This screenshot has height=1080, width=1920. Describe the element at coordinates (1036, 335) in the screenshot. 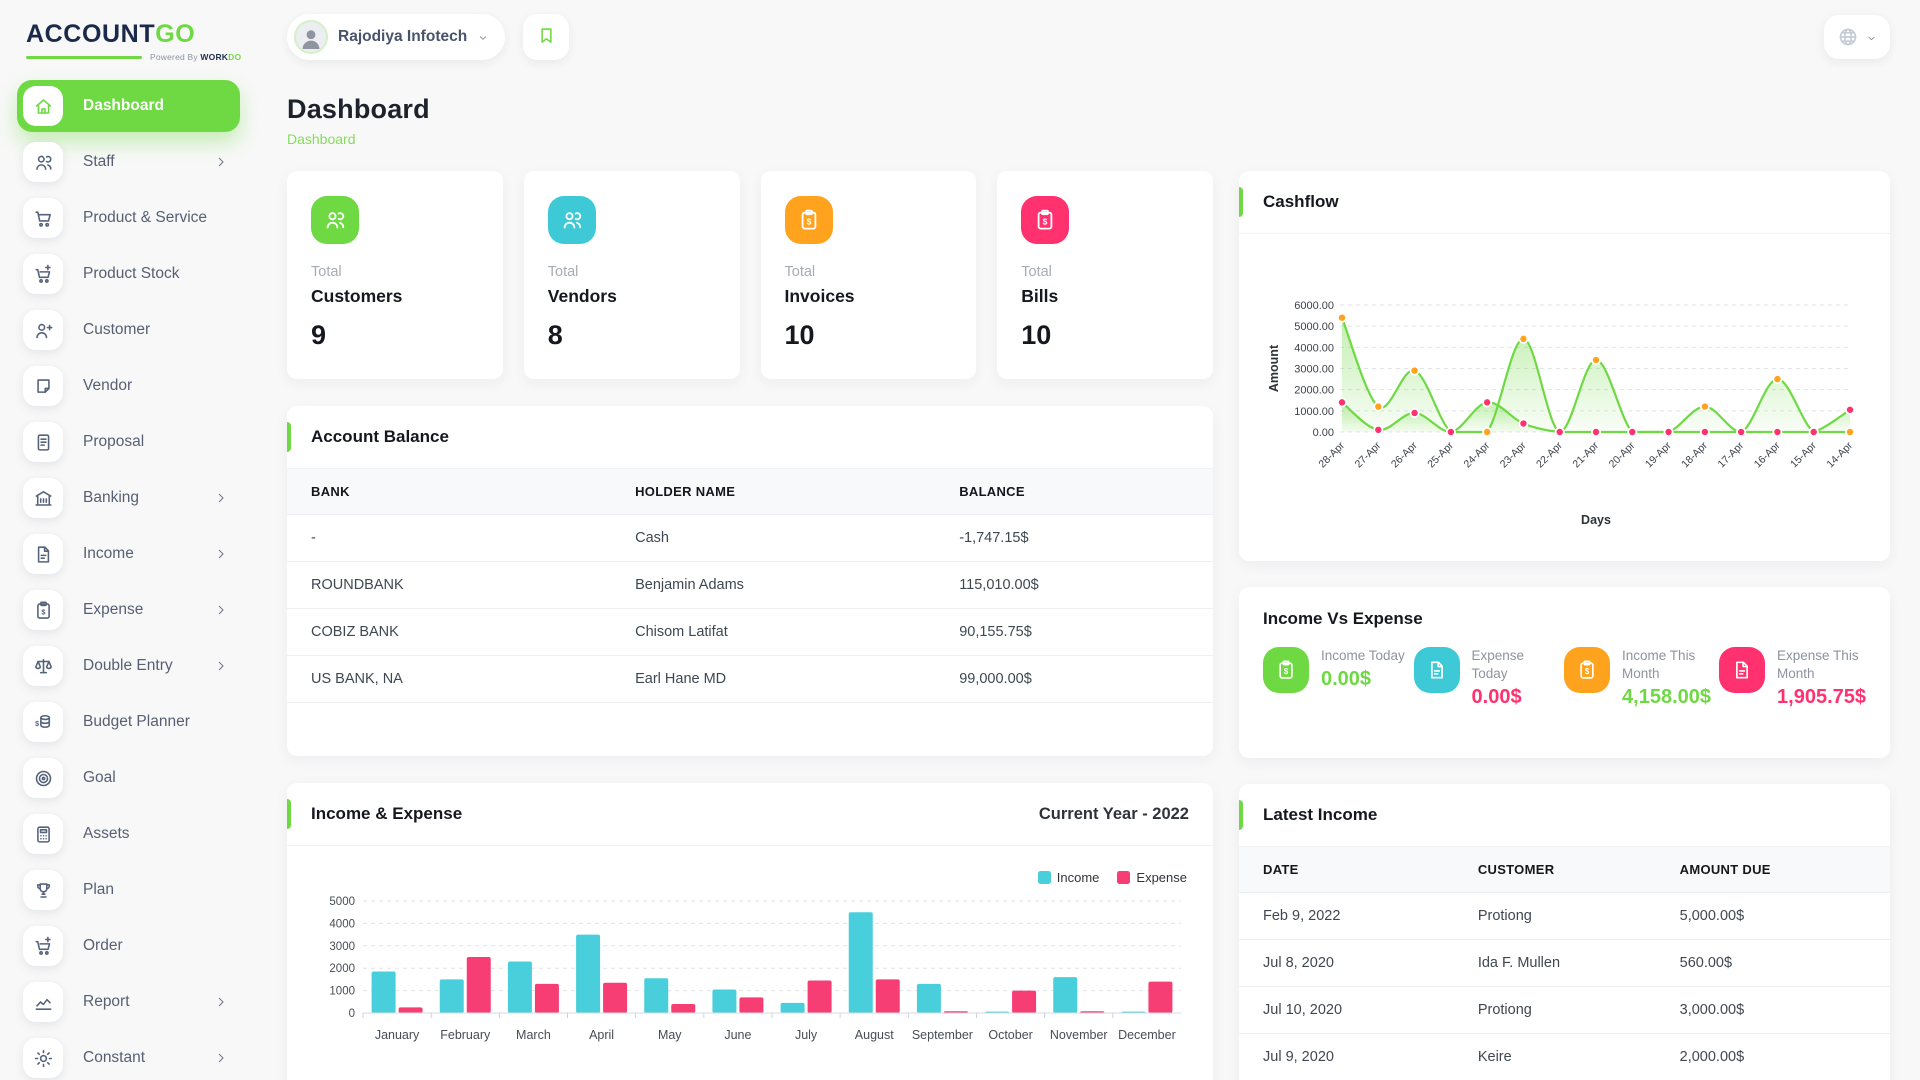

I see `stat-value: 10` at that location.